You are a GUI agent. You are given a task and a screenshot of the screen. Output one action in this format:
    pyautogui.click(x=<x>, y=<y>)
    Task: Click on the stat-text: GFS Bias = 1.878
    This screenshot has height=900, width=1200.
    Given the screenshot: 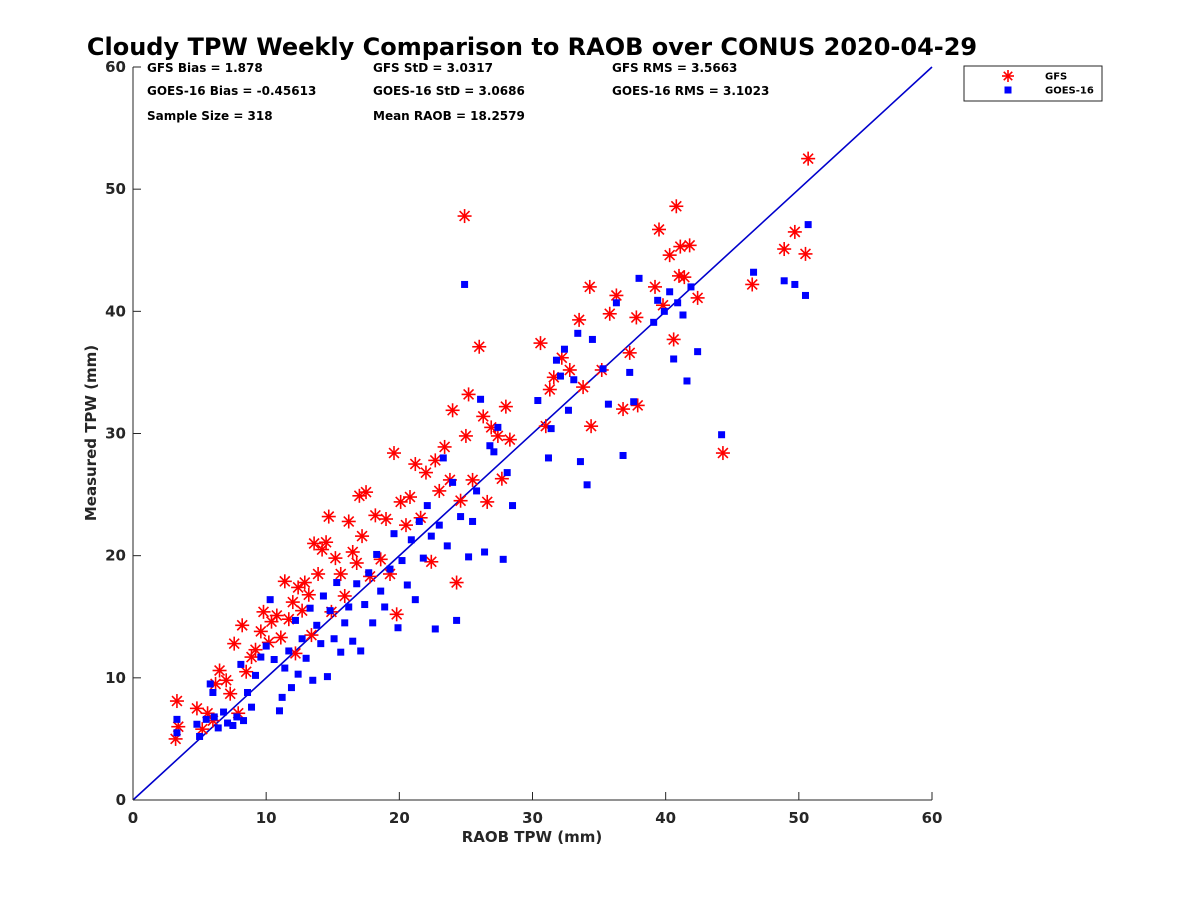 What is the action you would take?
    pyautogui.click(x=205, y=68)
    